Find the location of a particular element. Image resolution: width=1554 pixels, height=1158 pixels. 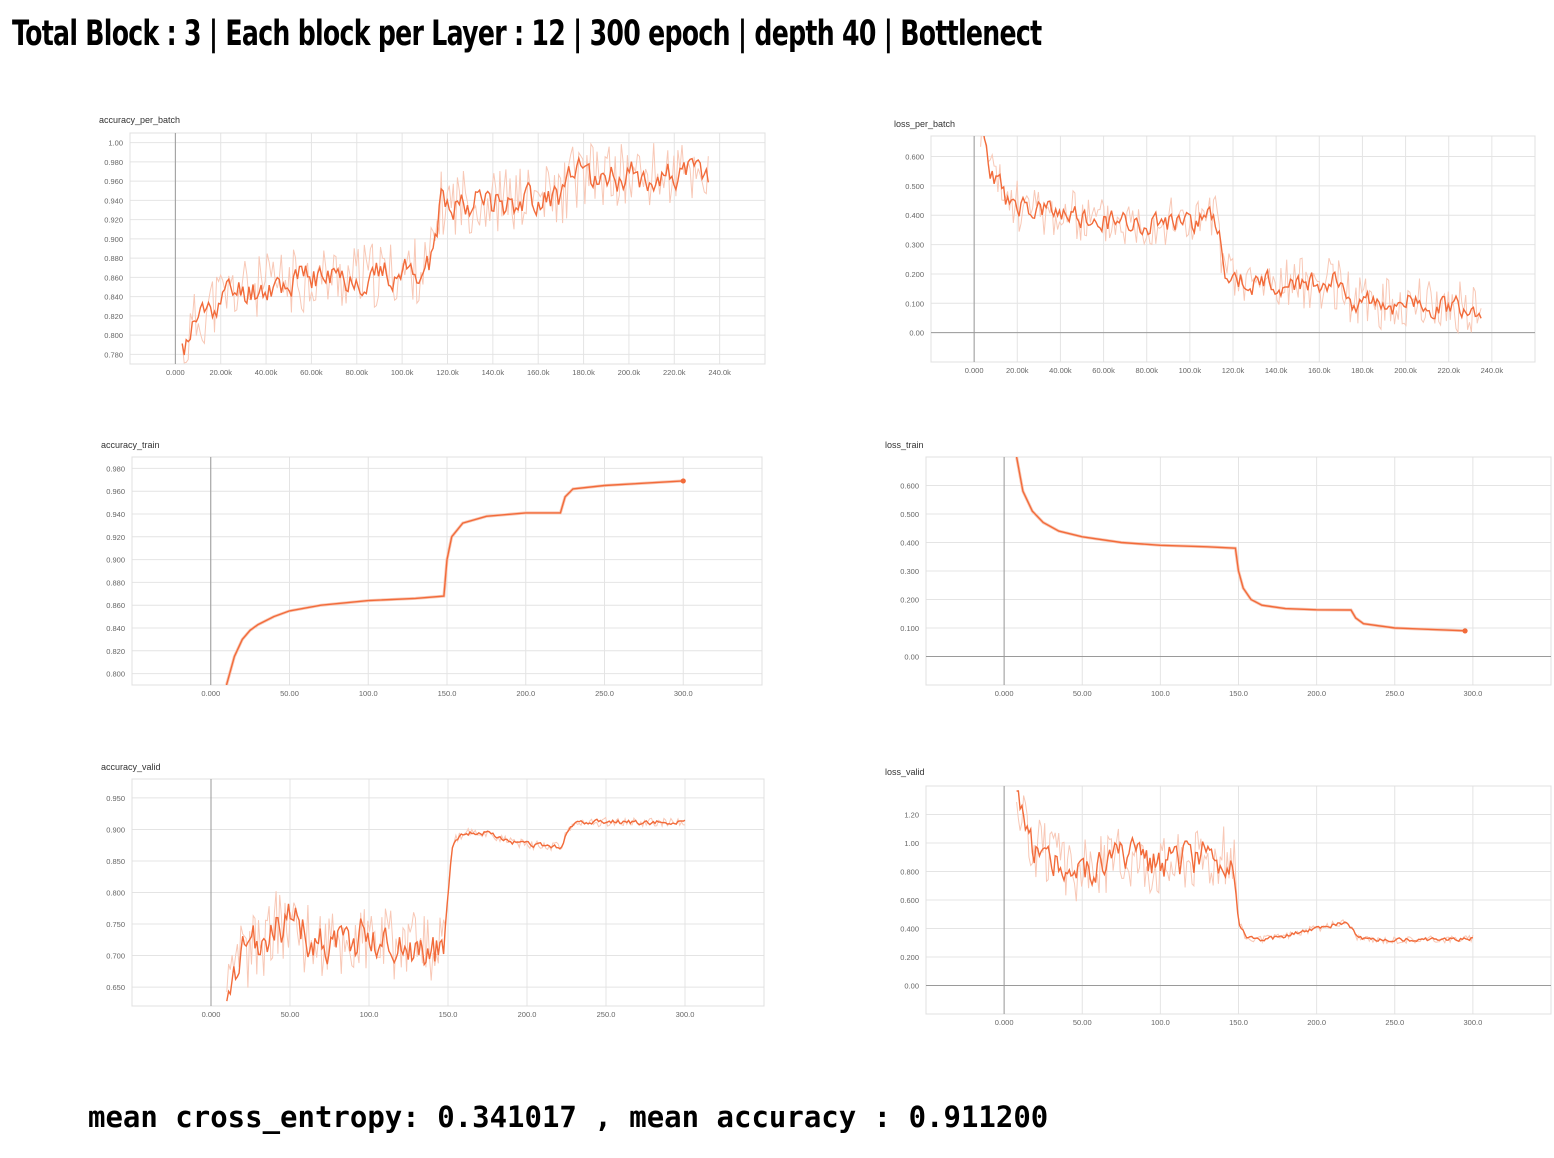

y-tick-label: 0.700 is located at coordinates (115, 956).